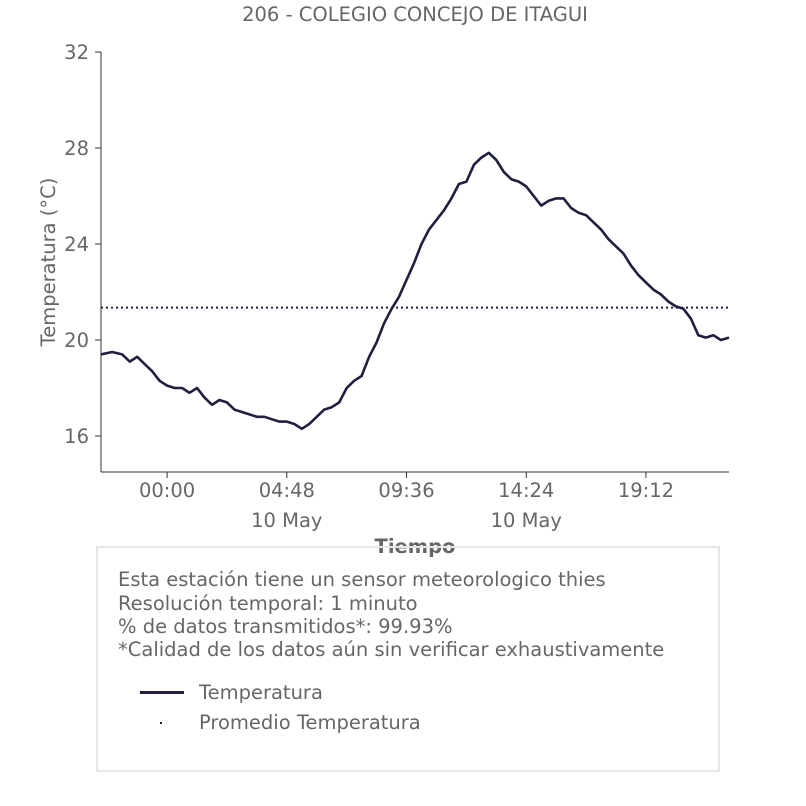 This screenshot has width=806, height=806. I want to click on x-tick-label: 09:36, so click(406, 490).